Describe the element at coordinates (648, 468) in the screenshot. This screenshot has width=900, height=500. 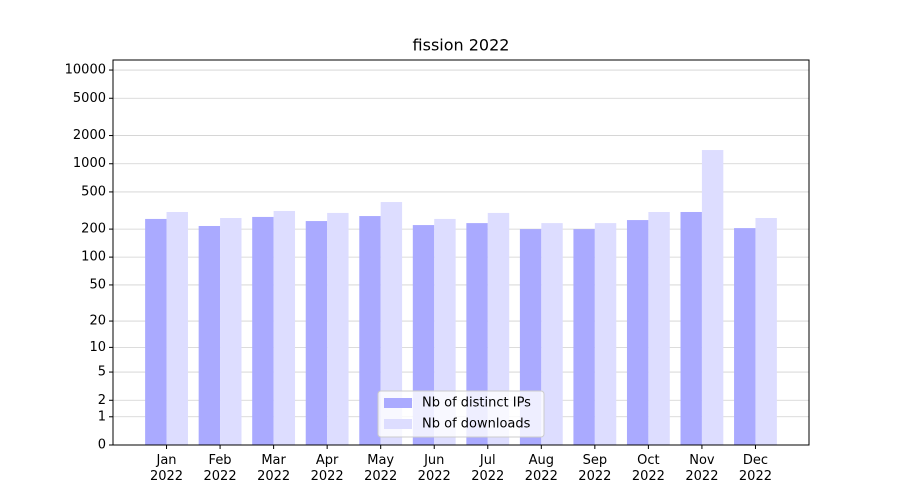
I see `x-tick-label: Oct 2022` at that location.